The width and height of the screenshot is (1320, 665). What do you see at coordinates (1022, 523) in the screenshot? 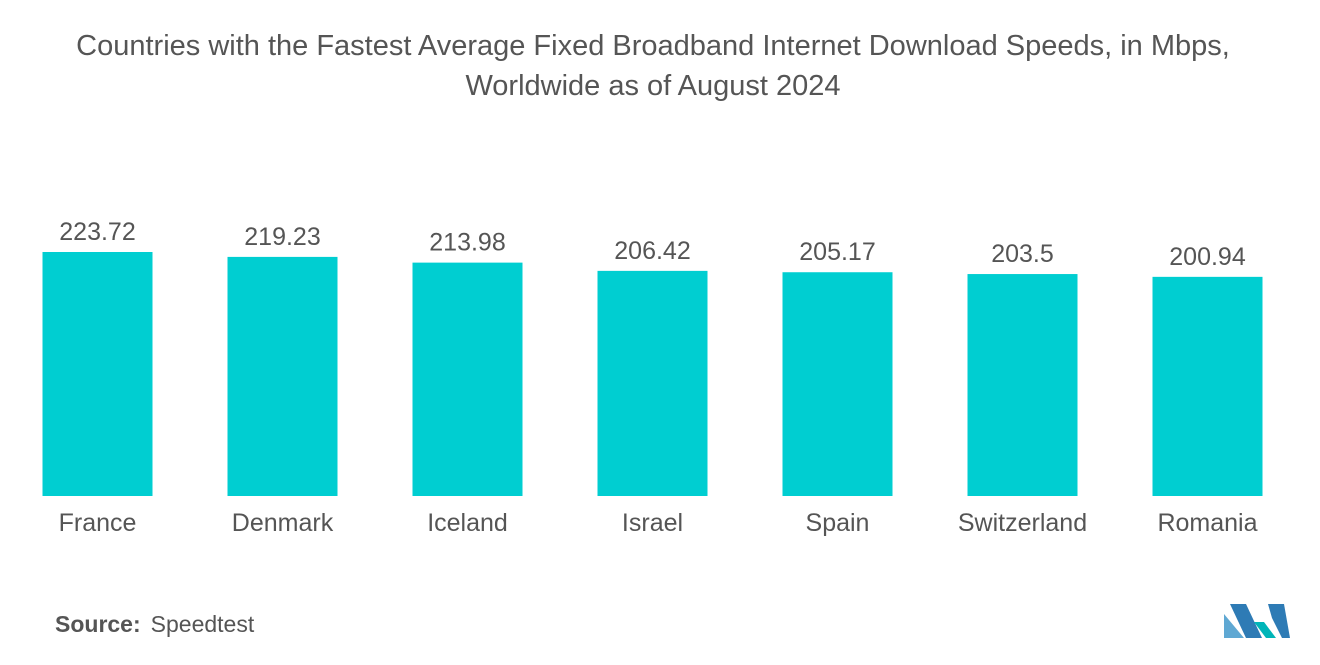
I see `category-label-switzerland: Switzerland` at bounding box center [1022, 523].